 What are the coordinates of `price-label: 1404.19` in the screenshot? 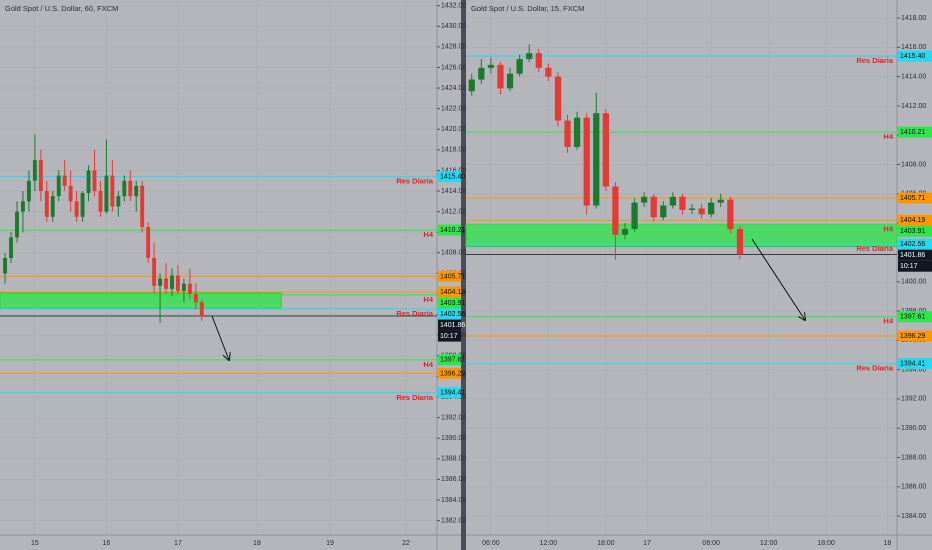 It's located at (452, 292).